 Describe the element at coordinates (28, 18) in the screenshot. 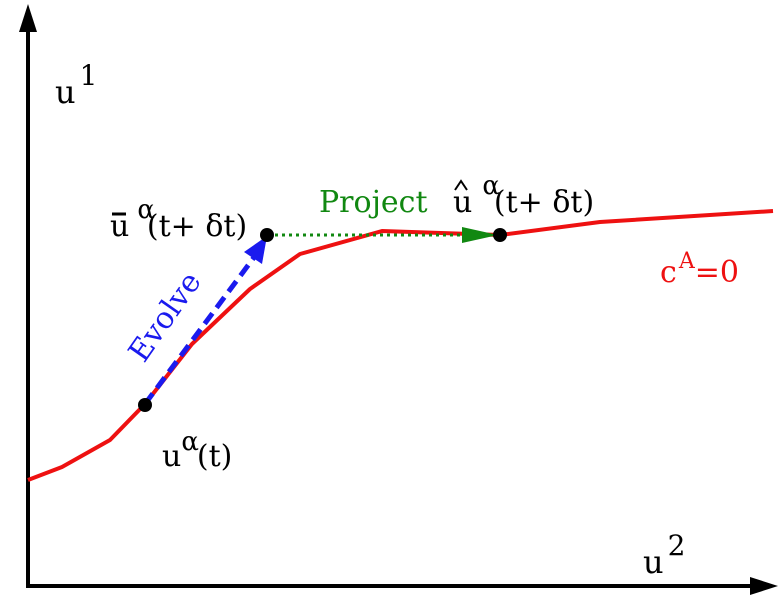

I see `y-axis-arrowhead` at that location.